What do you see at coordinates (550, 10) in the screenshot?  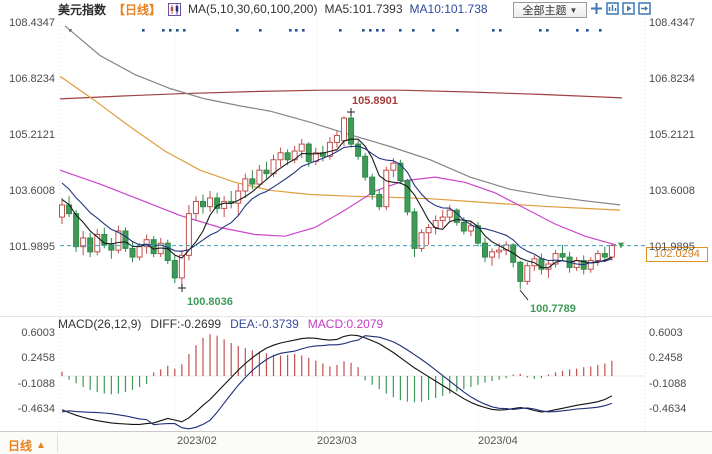 I see `theme-dropdown: 全部主题 ▼` at bounding box center [550, 10].